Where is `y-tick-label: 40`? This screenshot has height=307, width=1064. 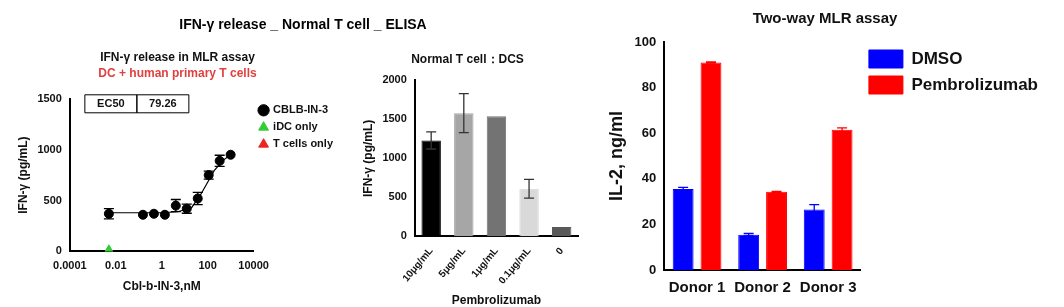
y-tick-label: 40 is located at coordinates (649, 178).